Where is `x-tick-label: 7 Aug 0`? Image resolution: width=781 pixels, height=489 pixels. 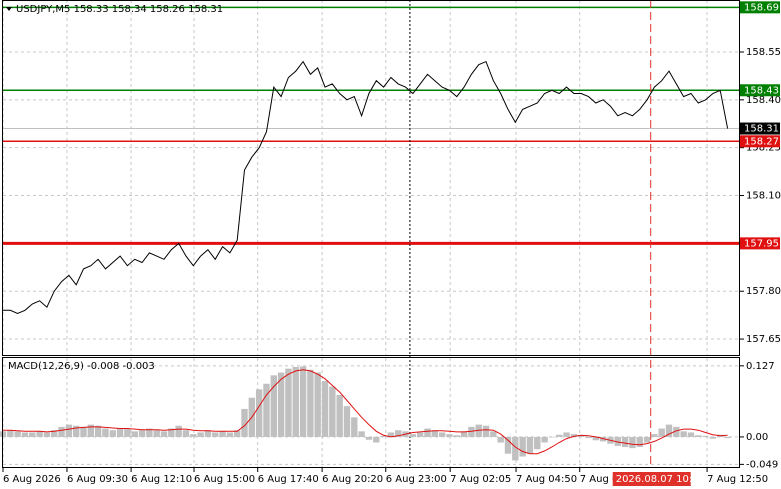
x-tick-label: 7 Aug 0 is located at coordinates (599, 479).